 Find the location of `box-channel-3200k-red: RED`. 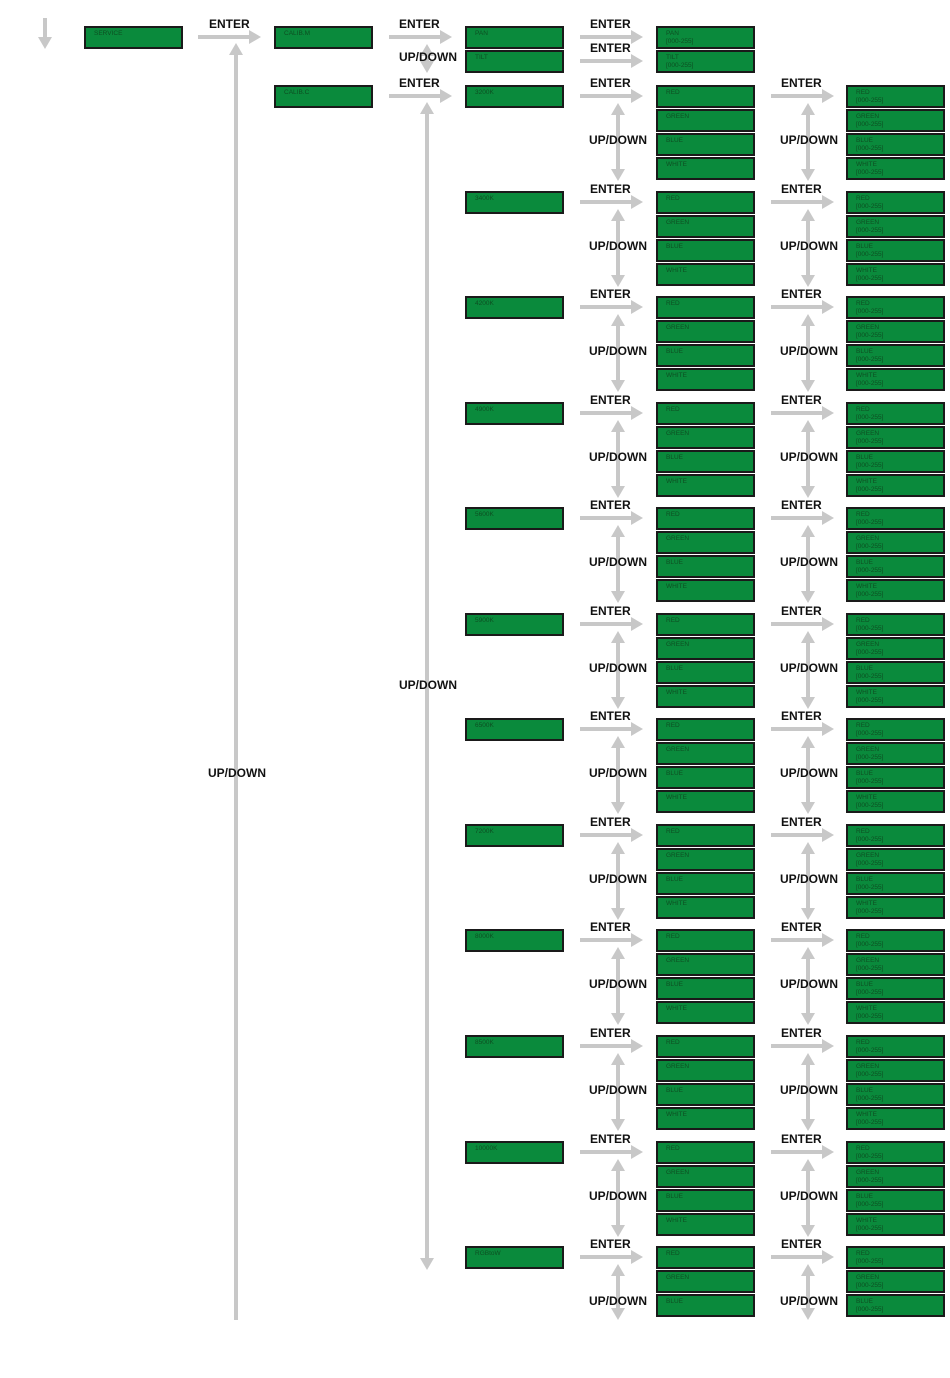

box-channel-3200k-red: RED is located at coordinates (705, 96).